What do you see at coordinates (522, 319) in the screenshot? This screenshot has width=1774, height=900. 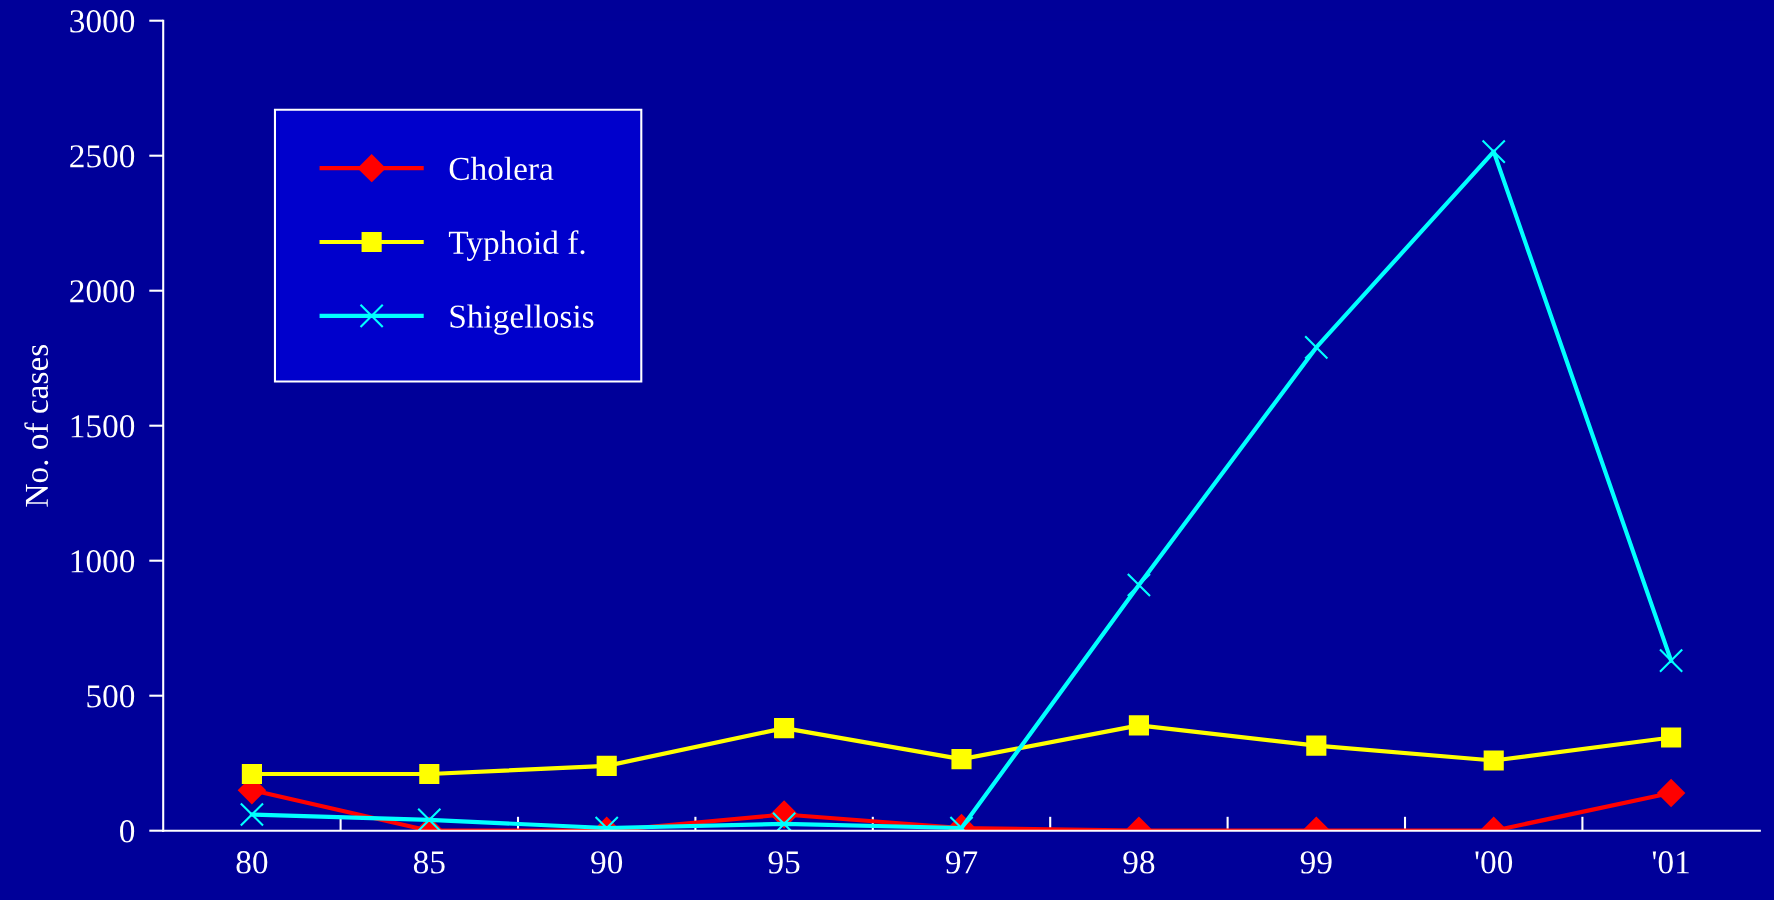 I see `legend-label: Shigellosis` at bounding box center [522, 319].